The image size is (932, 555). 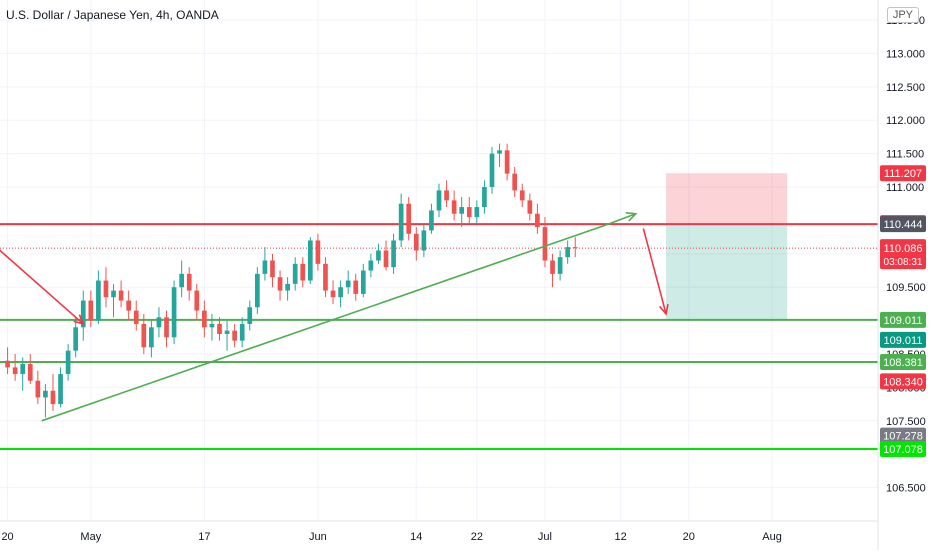 What do you see at coordinates (906, 422) in the screenshot?
I see `price-tick-1: 107.500` at bounding box center [906, 422].